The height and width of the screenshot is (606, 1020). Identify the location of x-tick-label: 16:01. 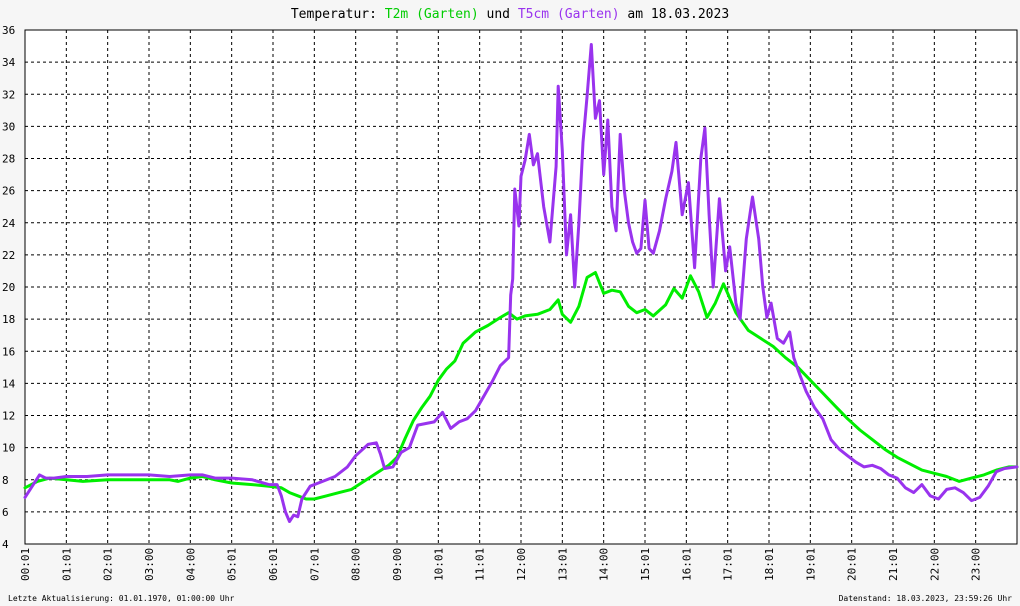
(686, 564).